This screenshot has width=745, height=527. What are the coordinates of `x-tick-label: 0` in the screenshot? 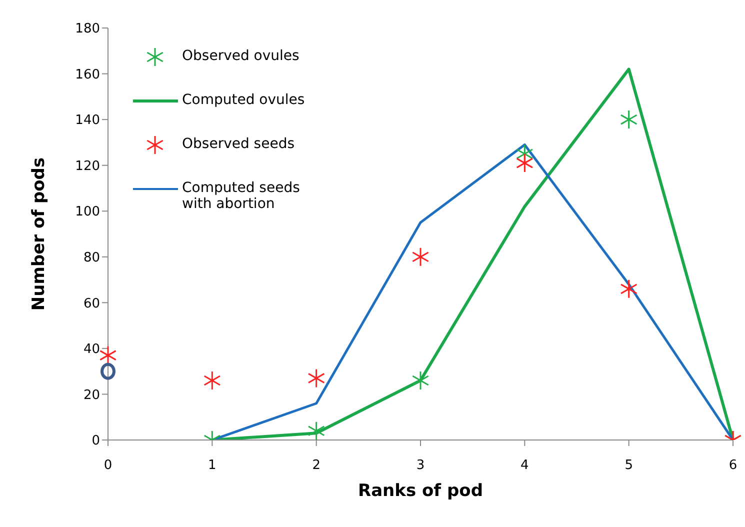 It's located at (108, 466).